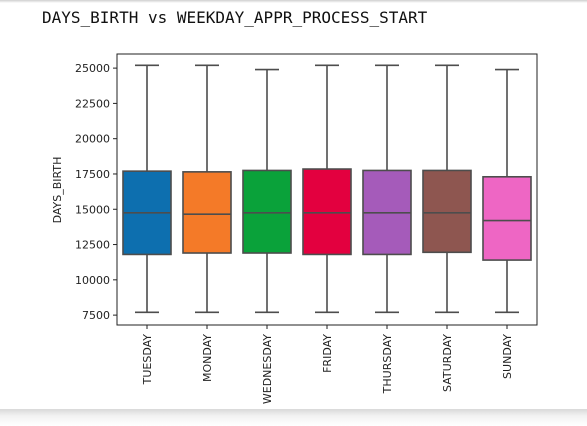 Image resolution: width=587 pixels, height=426 pixels. I want to click on y-tick-label: 25000, so click(92, 68).